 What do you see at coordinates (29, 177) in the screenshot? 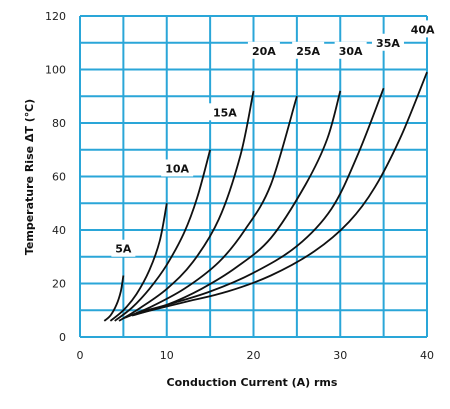
I see `y-axis-label: Temperature Rise ΔT (℃)` at bounding box center [29, 177].